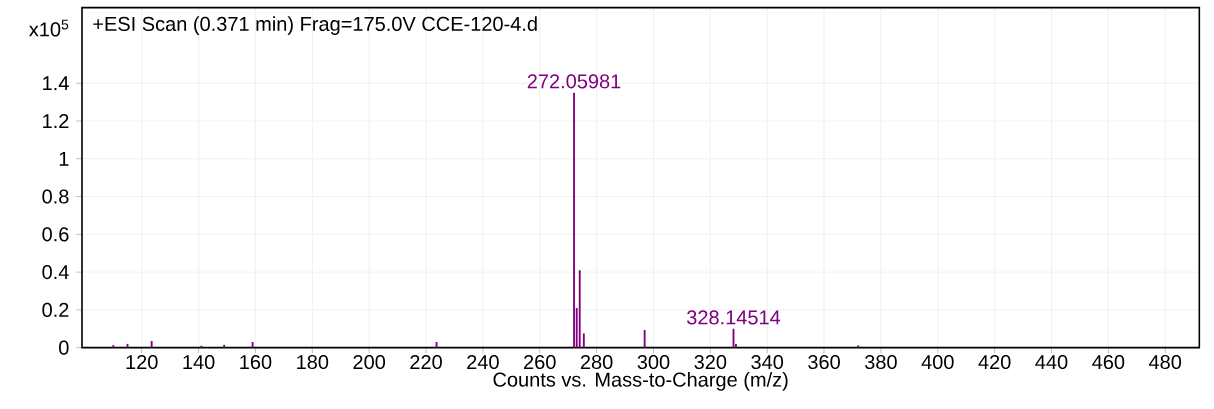 The image size is (1214, 409). Describe the element at coordinates (824, 362) in the screenshot. I see `x-tick-label: 360` at that location.